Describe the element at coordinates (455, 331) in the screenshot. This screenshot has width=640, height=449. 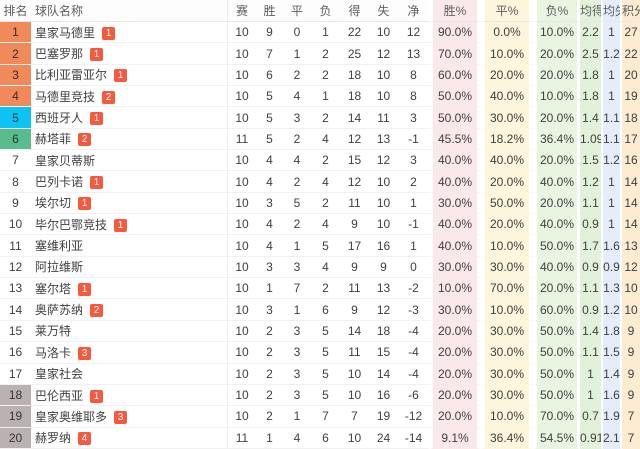
I see `cell-win_pct: 20.0%` at that location.